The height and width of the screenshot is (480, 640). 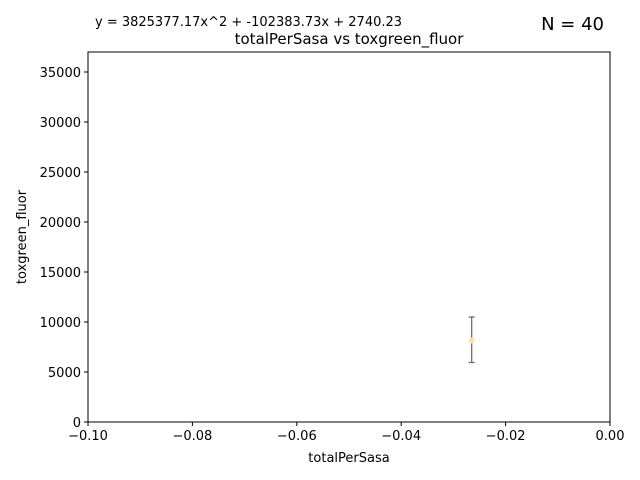 What do you see at coordinates (60, 273) in the screenshot?
I see `y-tick-label: 15000` at bounding box center [60, 273].